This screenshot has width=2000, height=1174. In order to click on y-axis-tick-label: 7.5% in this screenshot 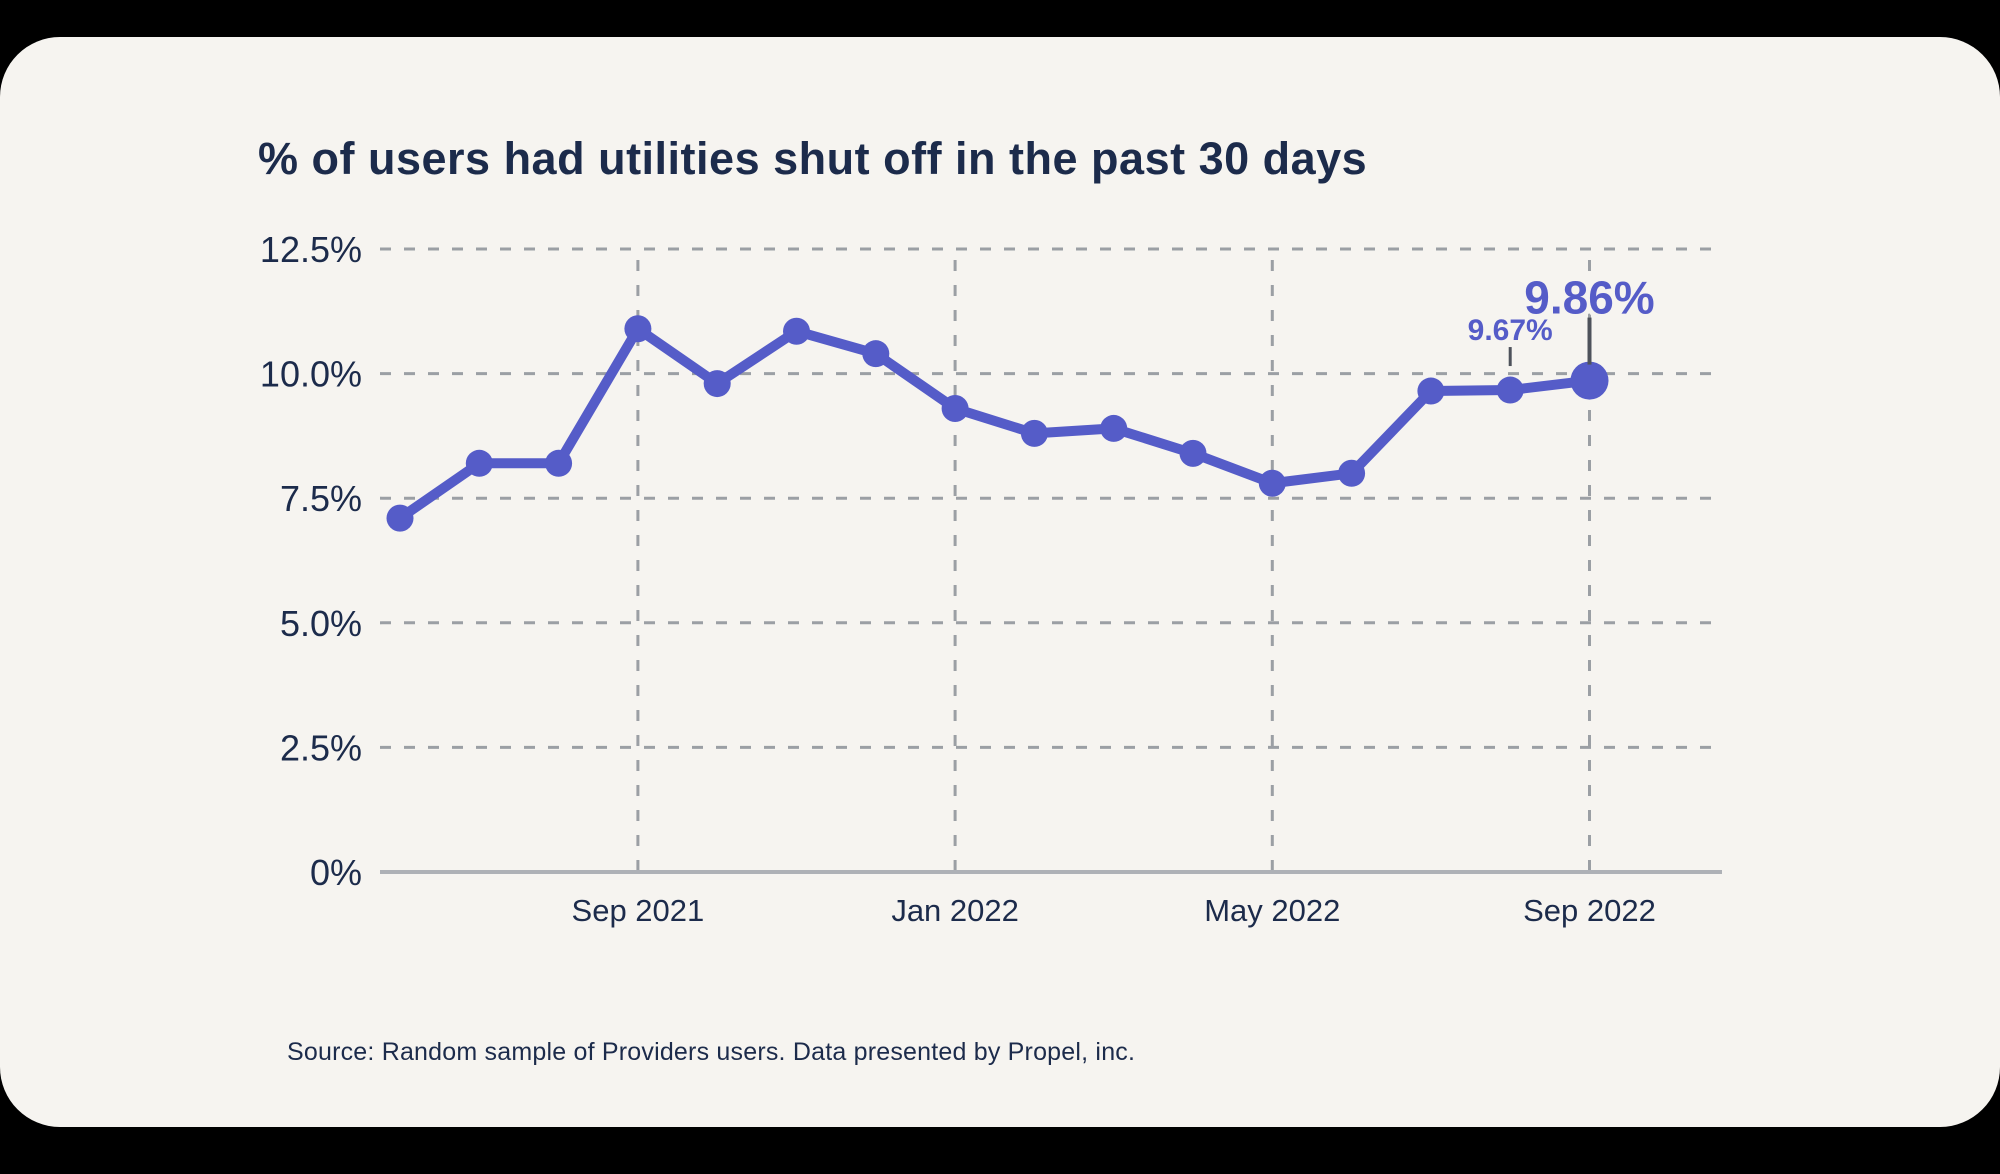, I will do `click(321, 498)`.